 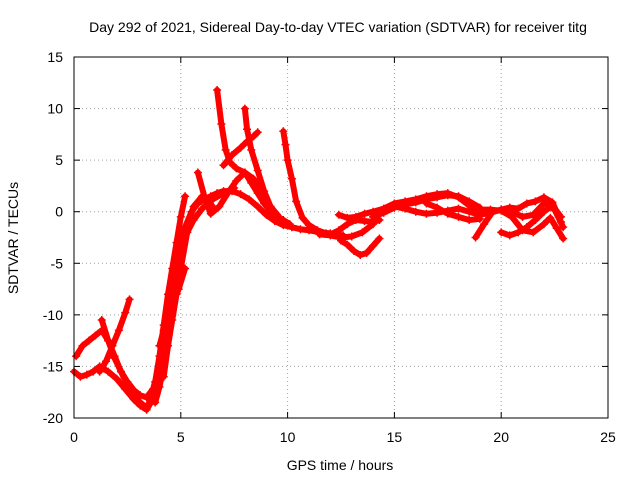 What do you see at coordinates (74, 437) in the screenshot?
I see `x-tick-label: 0` at bounding box center [74, 437].